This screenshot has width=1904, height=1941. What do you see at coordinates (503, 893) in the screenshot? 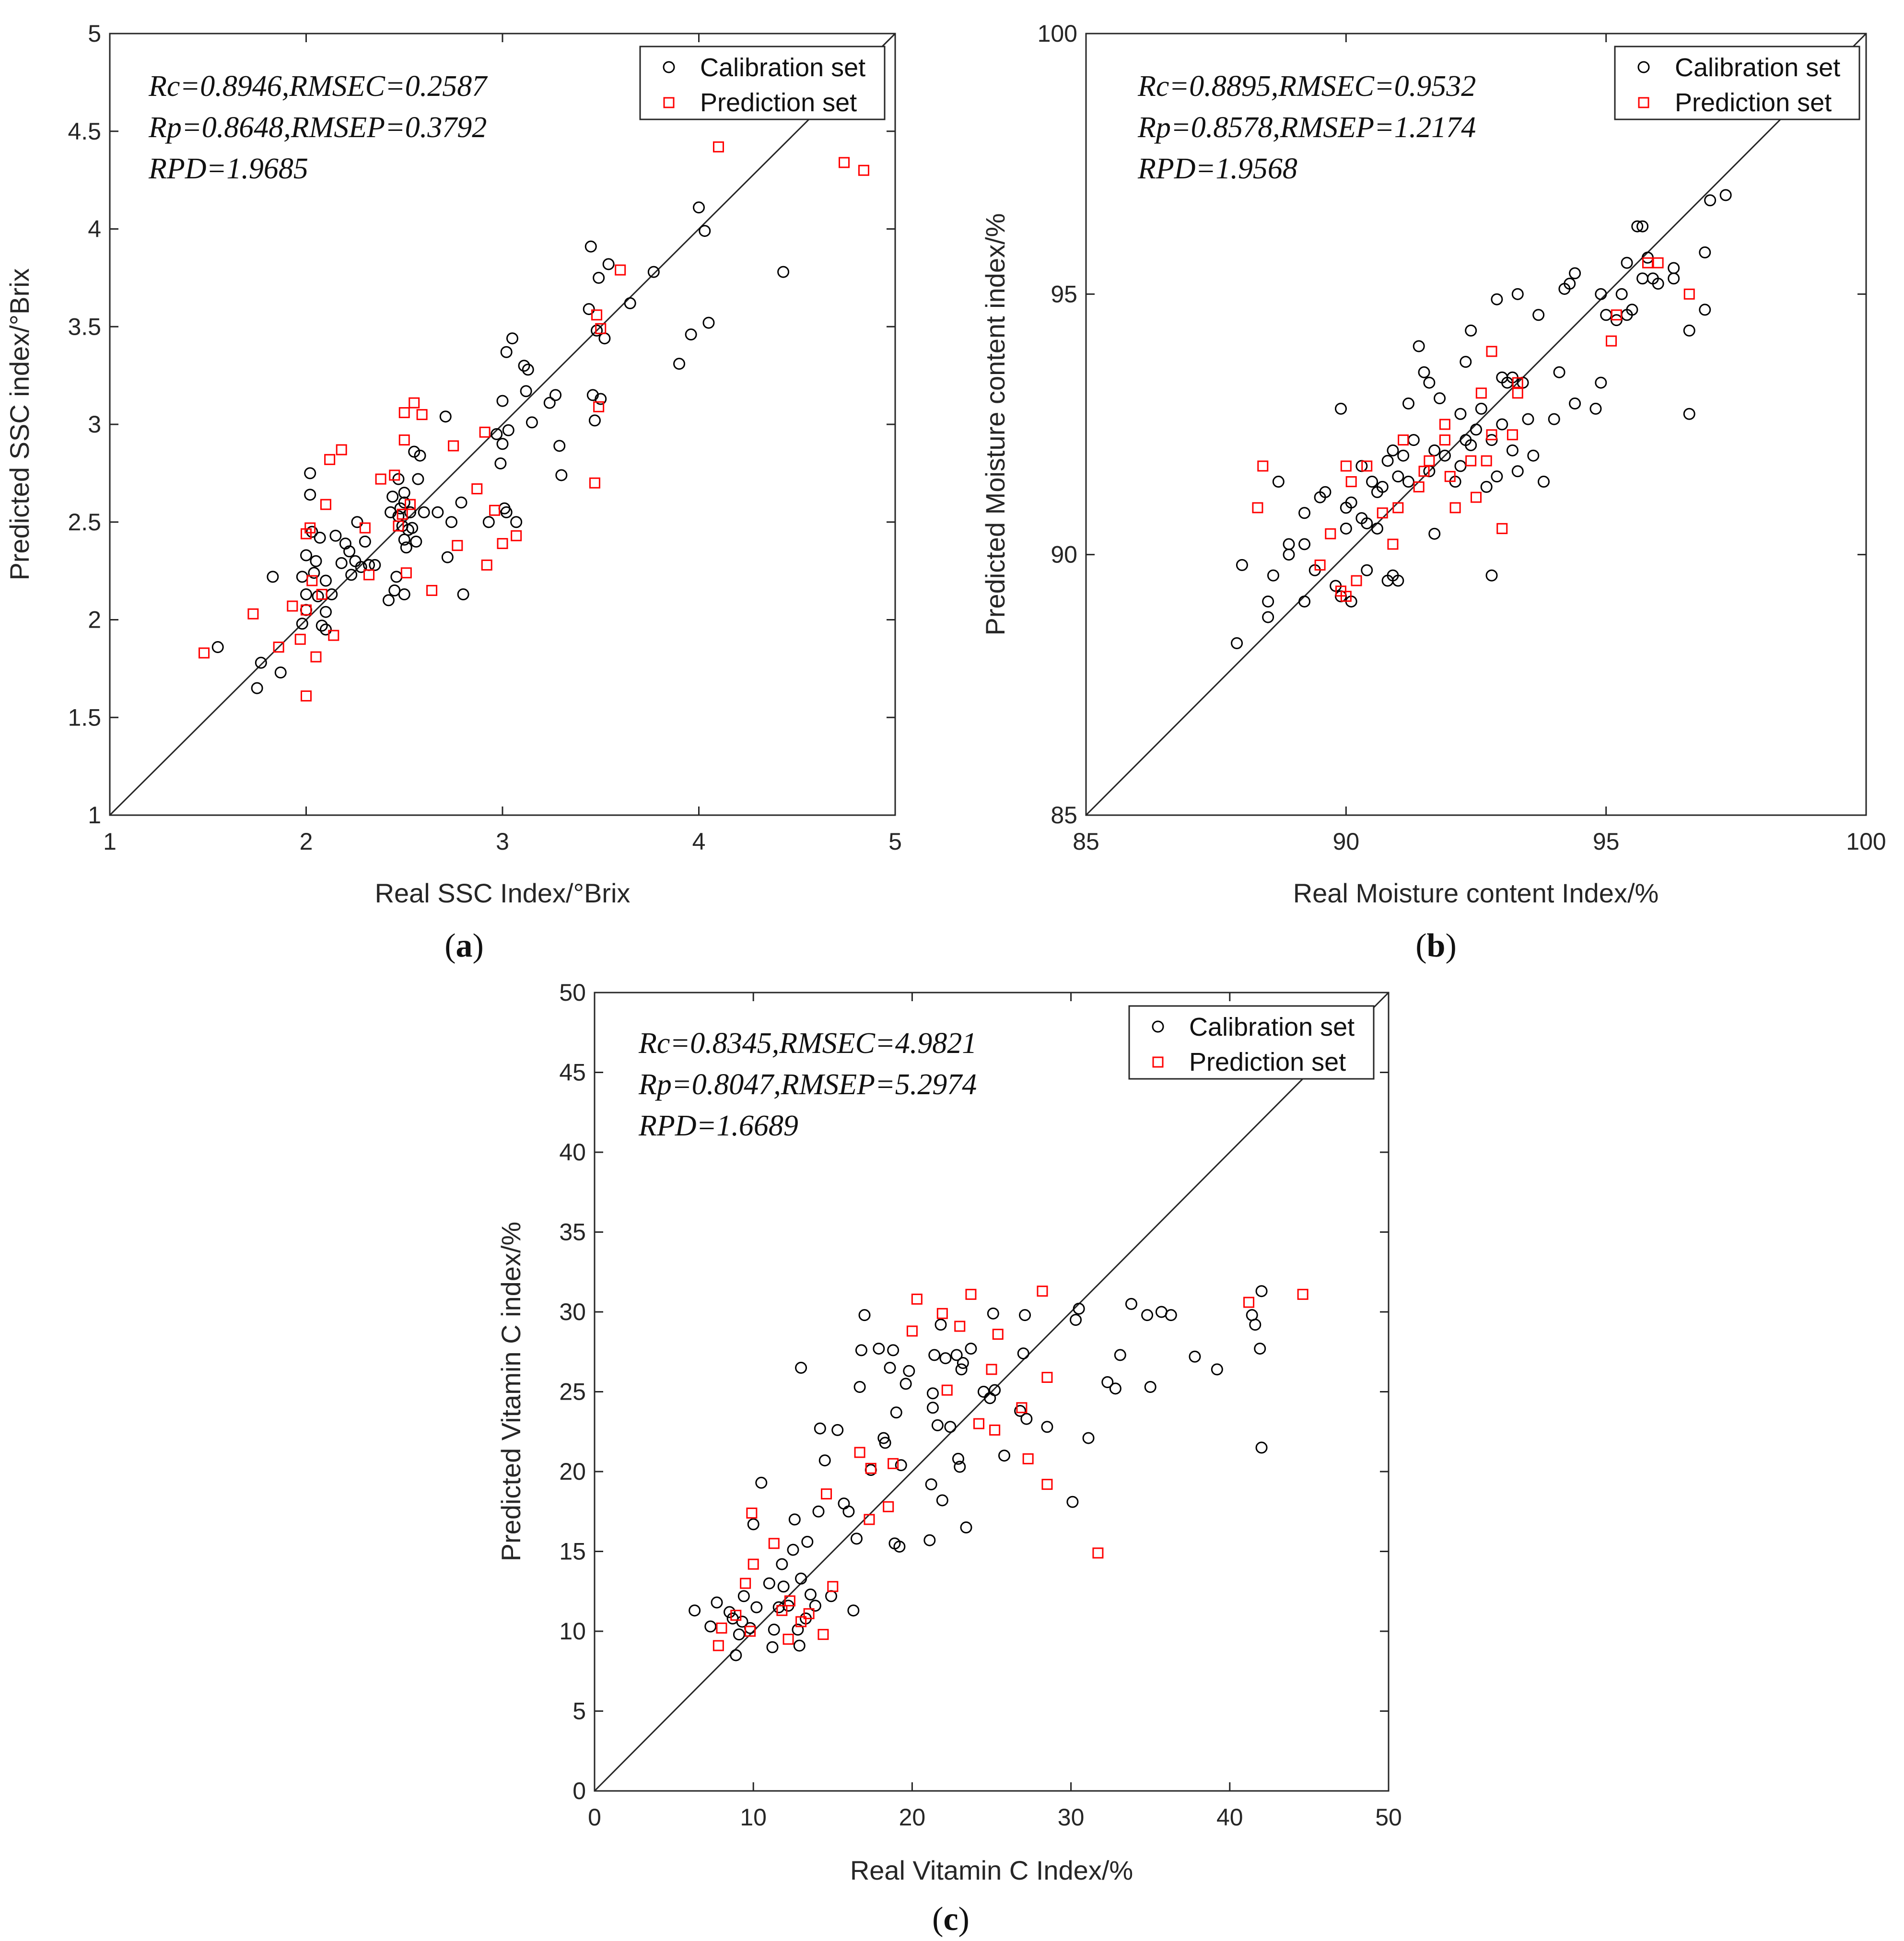
I see `x-axis-label: Real SSC Index/°Brix` at bounding box center [503, 893].